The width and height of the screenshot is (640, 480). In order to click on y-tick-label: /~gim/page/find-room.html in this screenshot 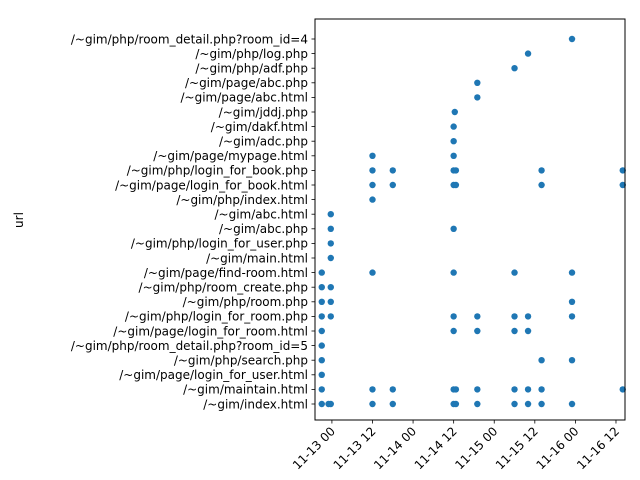, I will do `click(226, 273)`.